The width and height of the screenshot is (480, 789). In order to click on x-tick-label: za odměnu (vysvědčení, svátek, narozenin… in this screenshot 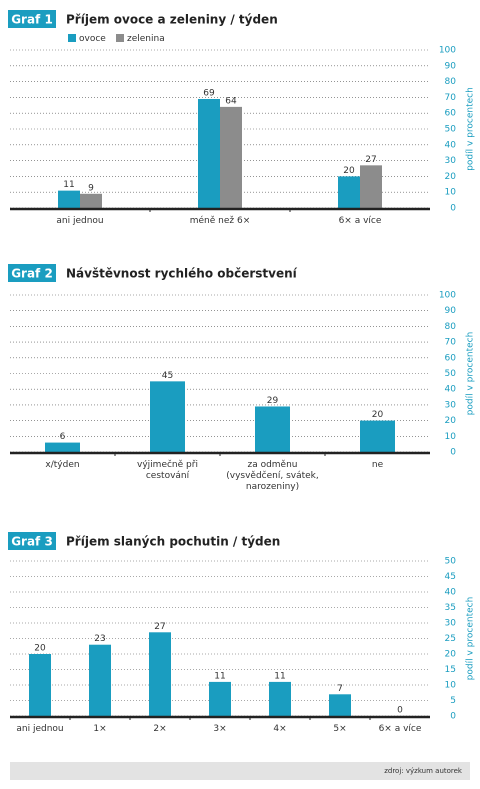, I will do `click(272, 476)`.